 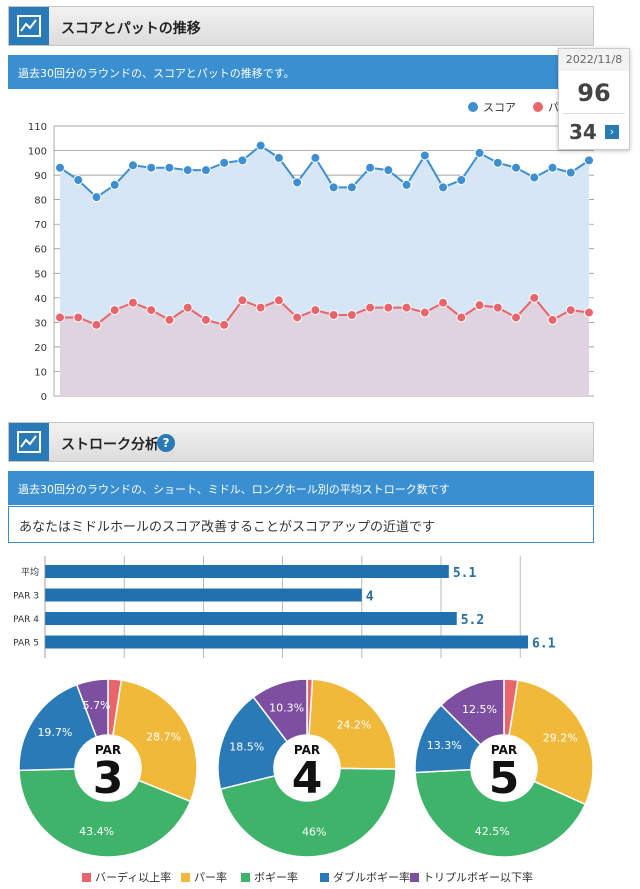 What do you see at coordinates (612, 132) in the screenshot?
I see `chevron-right-icon: ›` at bounding box center [612, 132].